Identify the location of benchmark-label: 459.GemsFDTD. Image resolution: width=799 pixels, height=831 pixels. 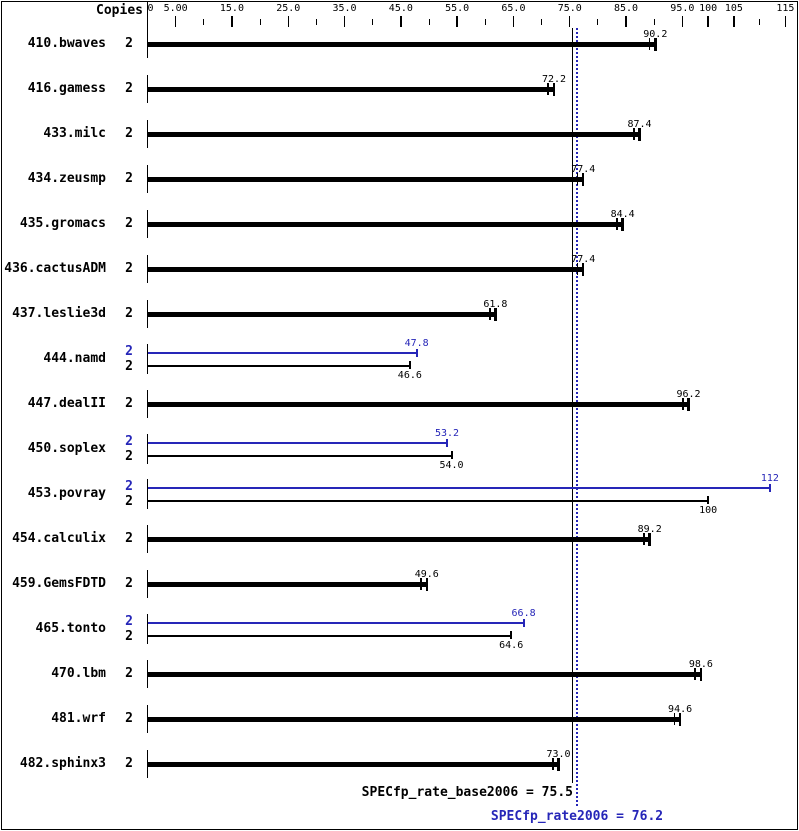
(59, 583).